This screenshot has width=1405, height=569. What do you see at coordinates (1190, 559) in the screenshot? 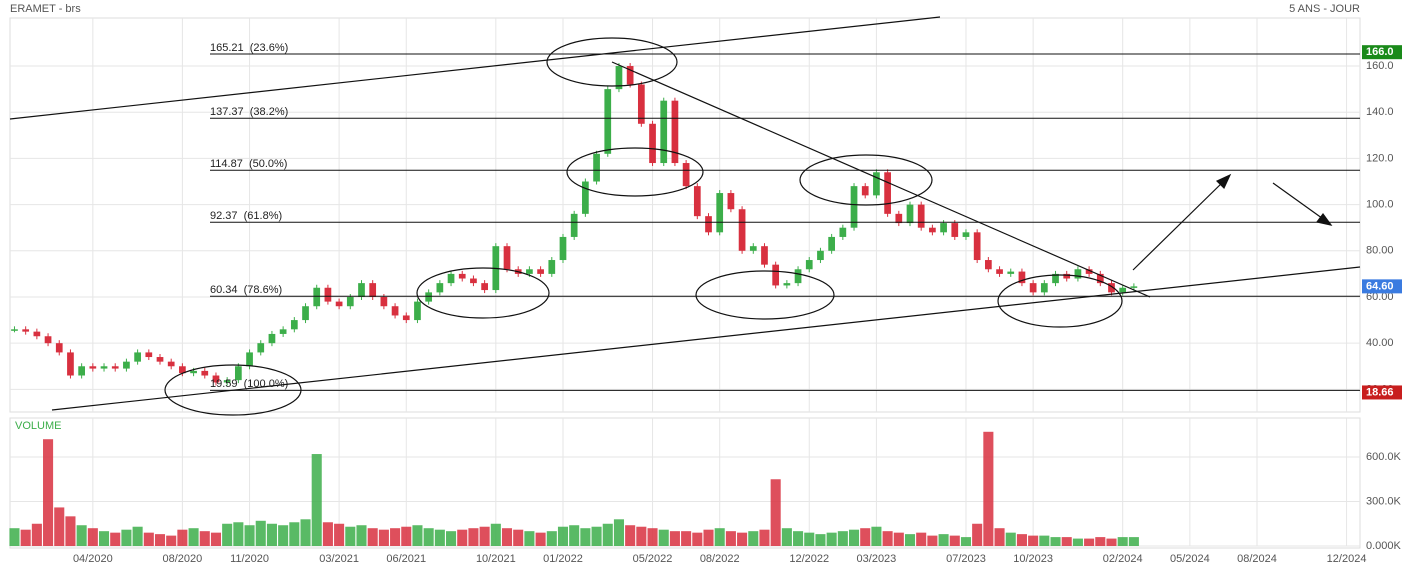
I see `x-tick-label: 05/2024` at bounding box center [1190, 559].